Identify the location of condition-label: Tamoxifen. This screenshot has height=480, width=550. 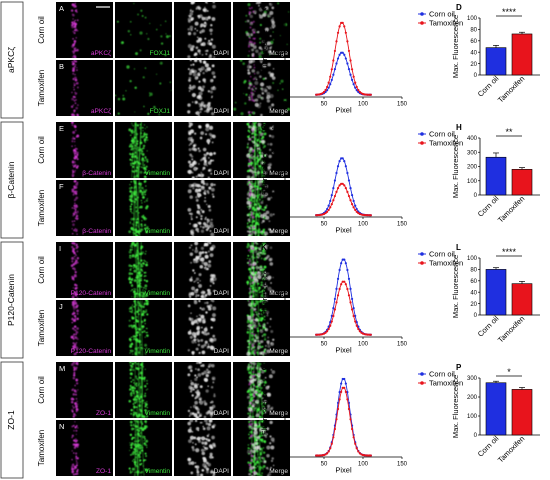
(41, 208).